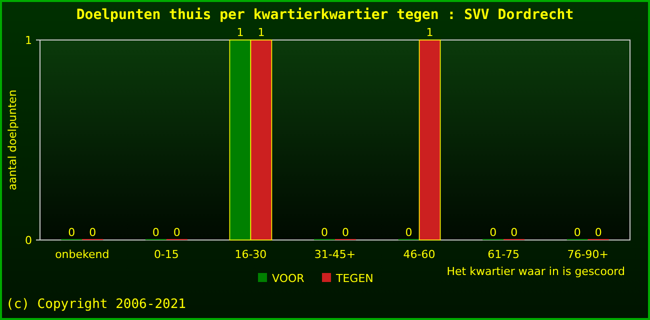 Image resolution: width=650 pixels, height=320 pixels. Describe the element at coordinates (250, 254) in the screenshot. I see `x-tick-label: 16-30` at that location.